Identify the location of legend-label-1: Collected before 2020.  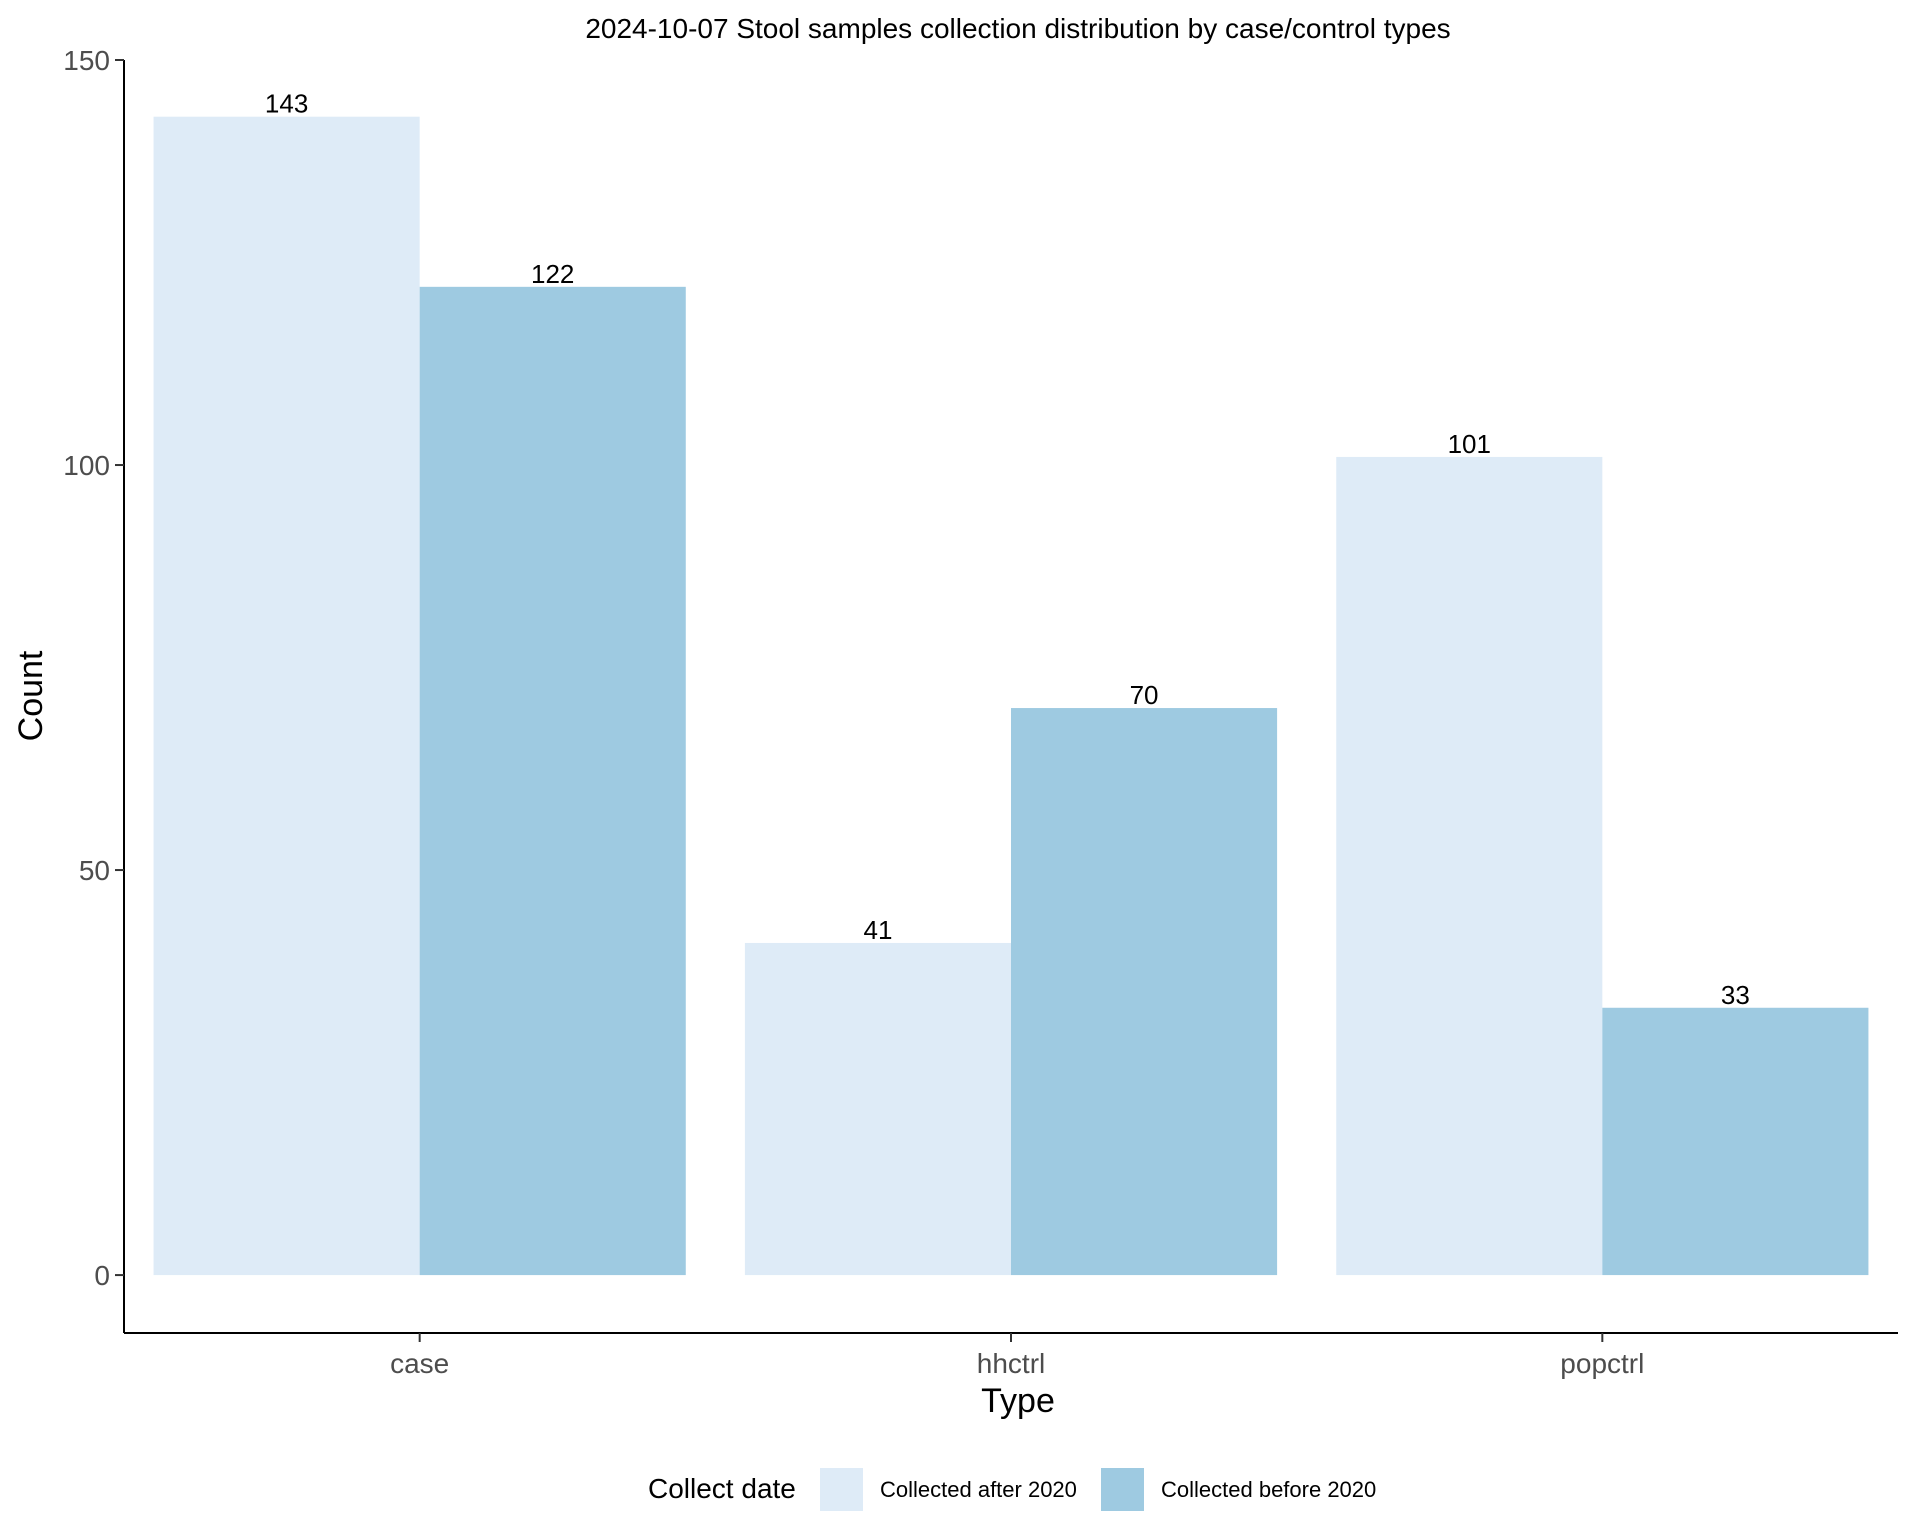
(1268, 1489).